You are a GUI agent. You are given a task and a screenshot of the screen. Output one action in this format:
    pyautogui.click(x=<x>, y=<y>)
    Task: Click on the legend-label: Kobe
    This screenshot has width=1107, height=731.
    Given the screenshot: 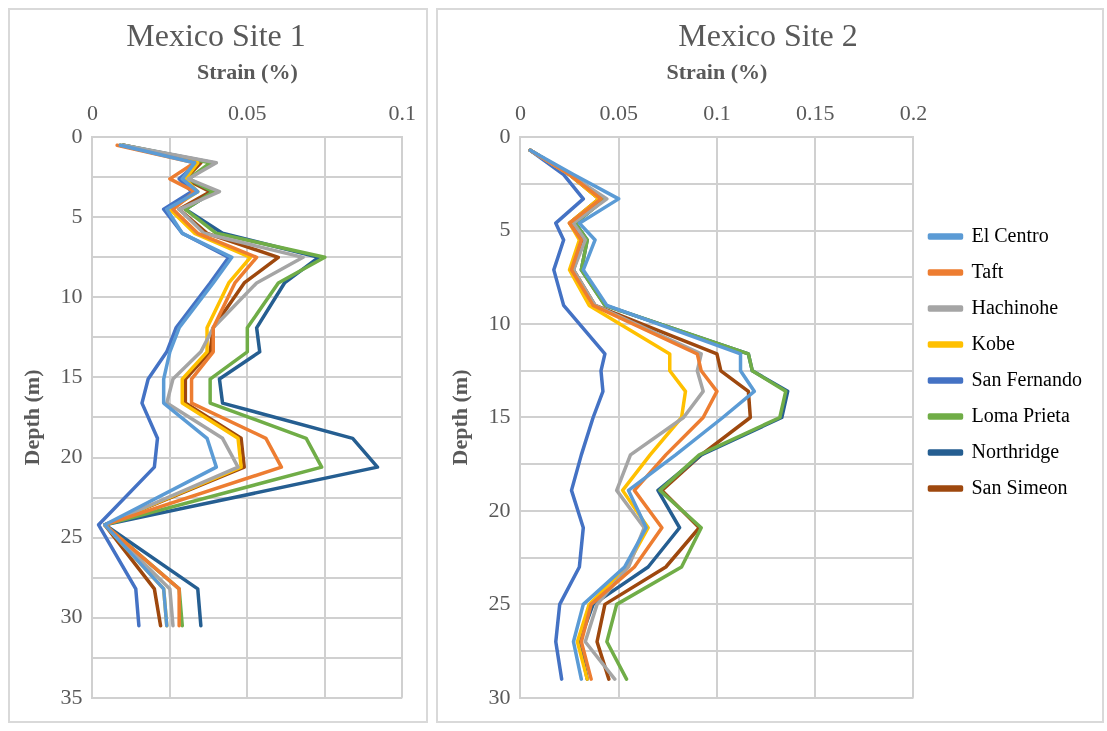 What is the action you would take?
    pyautogui.click(x=993, y=342)
    